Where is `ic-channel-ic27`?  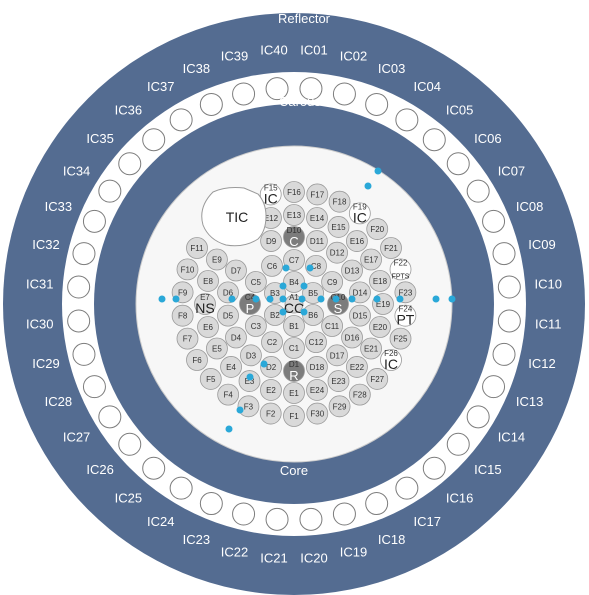 ic-channel-ic27 is located at coordinates (110, 417).